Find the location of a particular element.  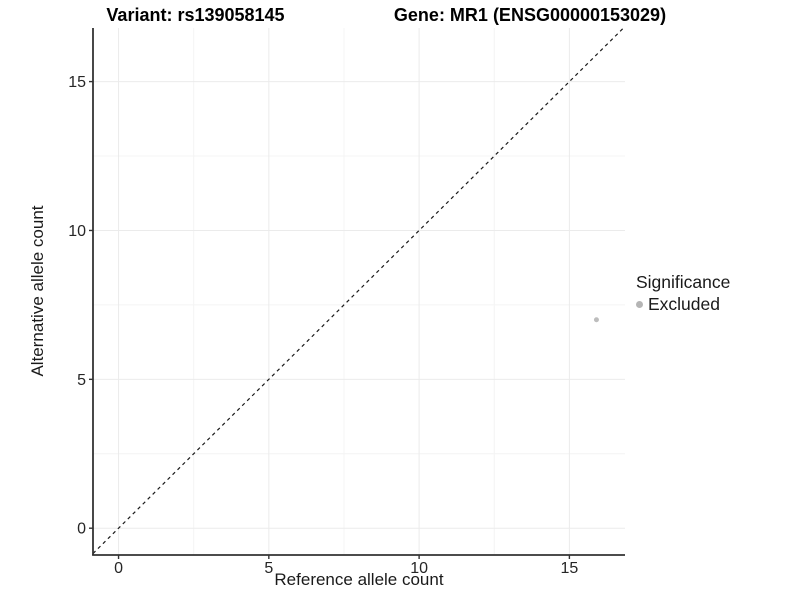

x-tick-label: 15 is located at coordinates (569, 568).